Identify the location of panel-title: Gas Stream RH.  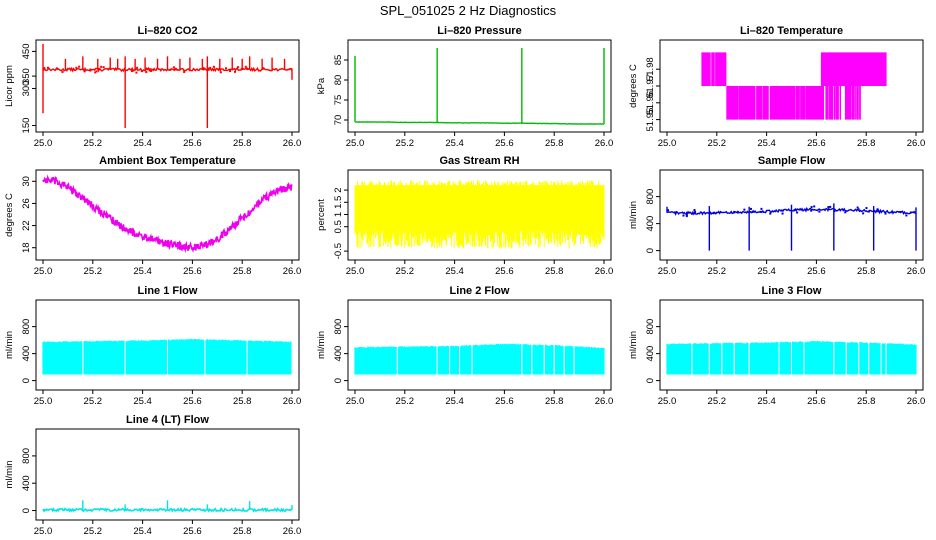
(479, 161).